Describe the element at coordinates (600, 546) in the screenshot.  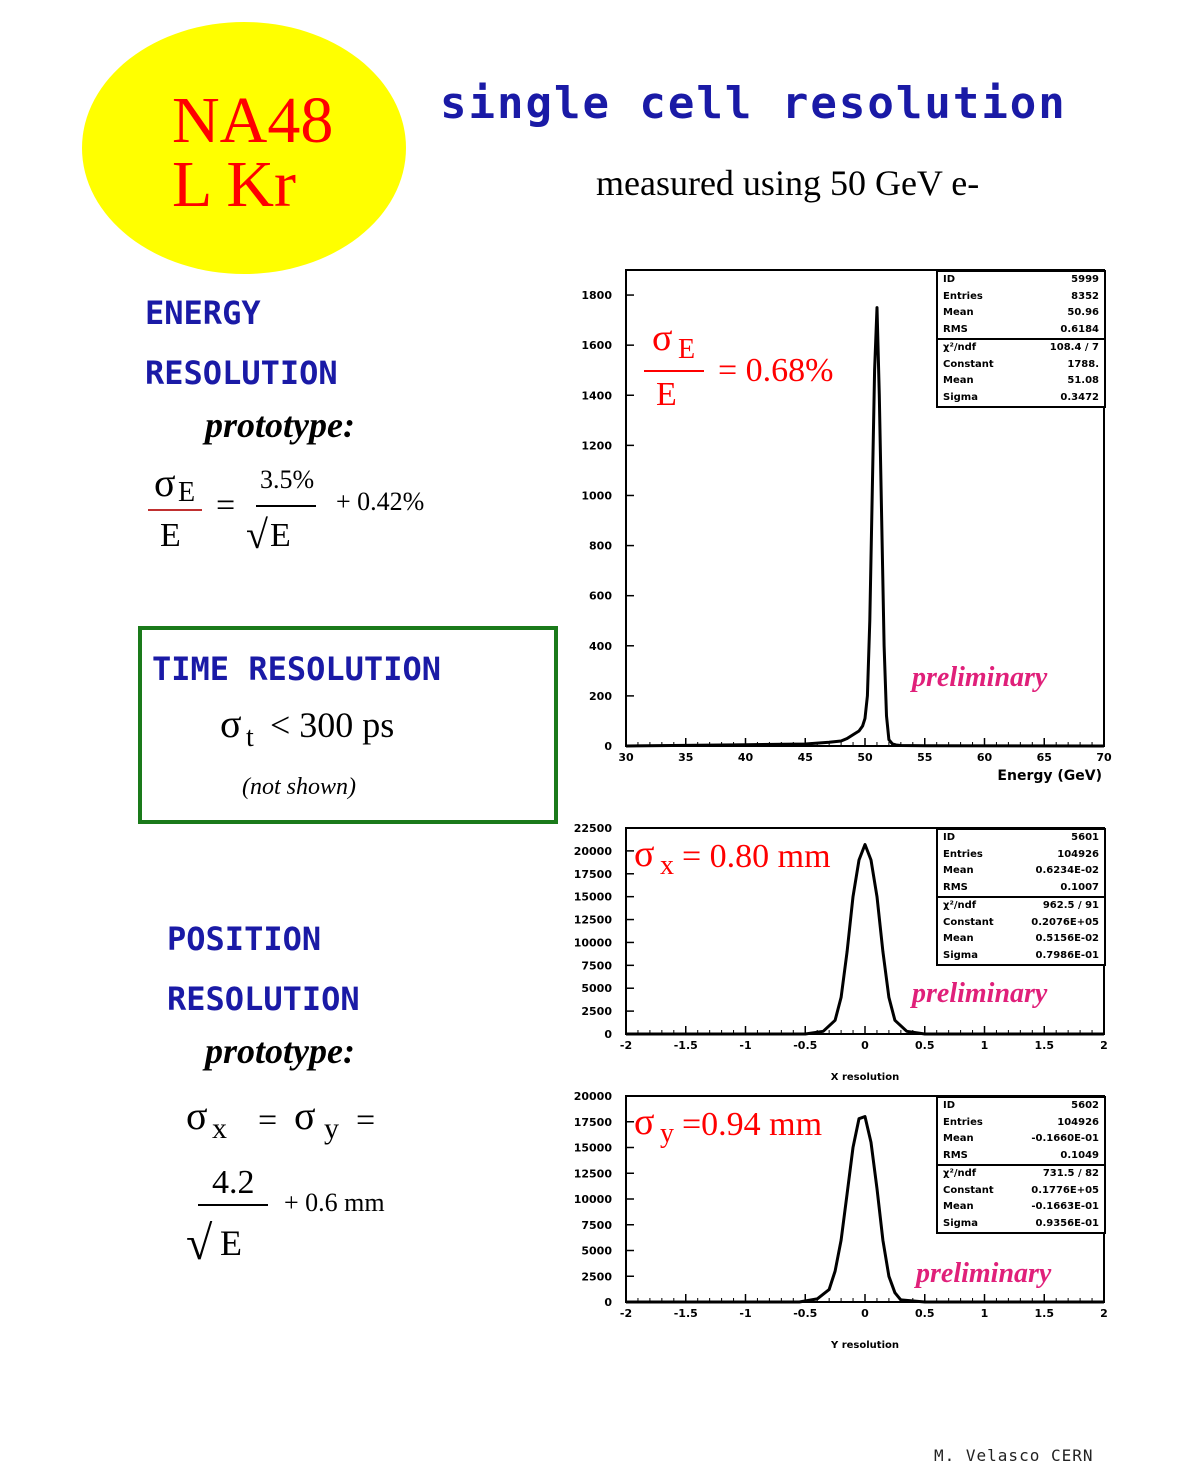
I see `y-tick-label: 800` at that location.